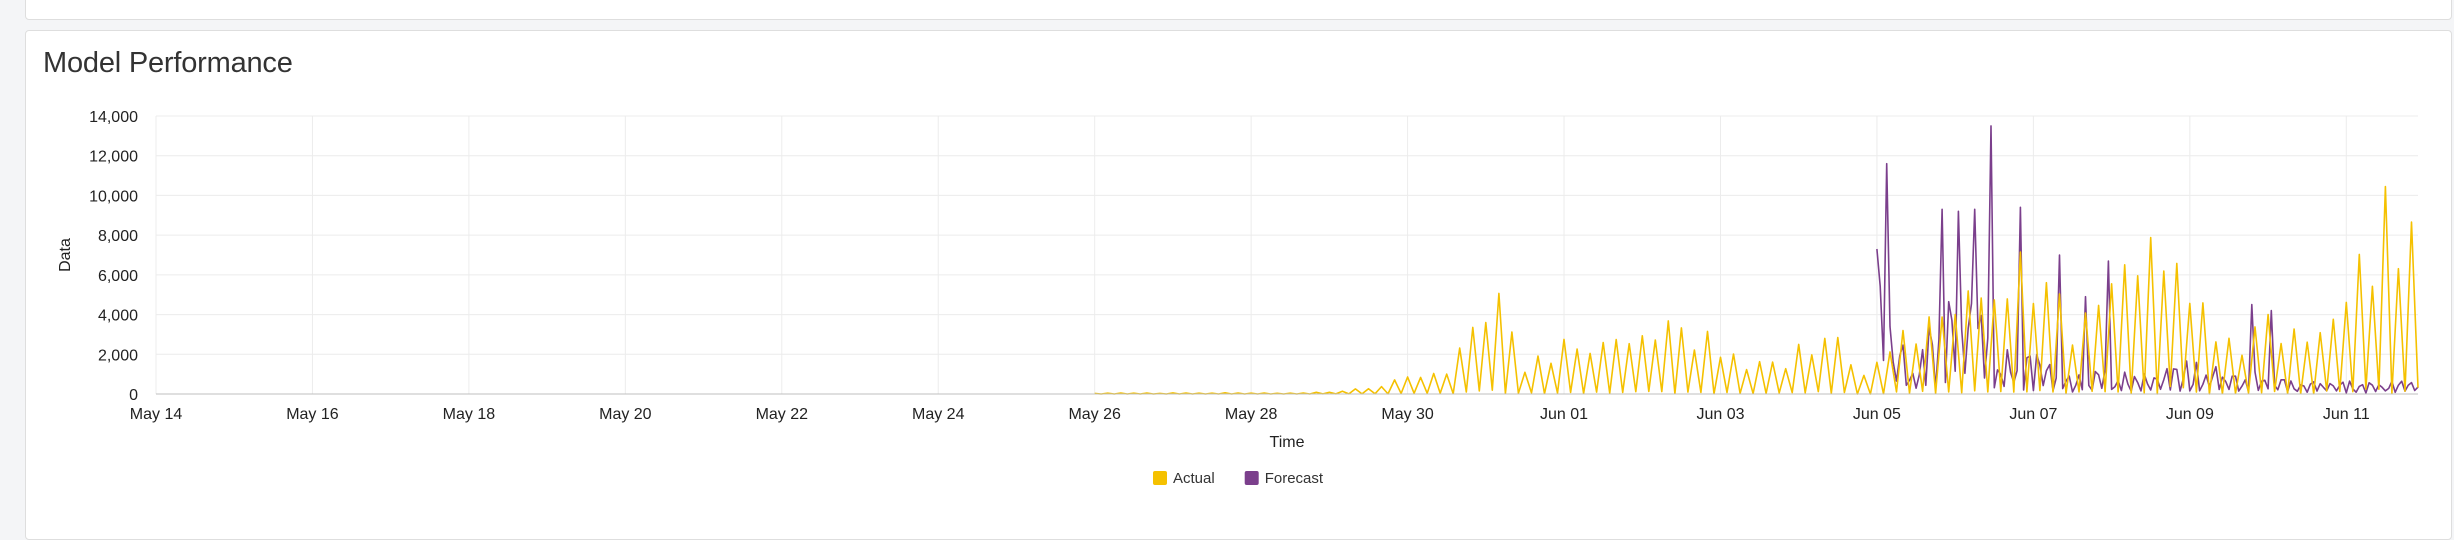 The height and width of the screenshot is (540, 2454). Describe the element at coordinates (2033, 414) in the screenshot. I see `x-tick-label: Jun 07` at that location.